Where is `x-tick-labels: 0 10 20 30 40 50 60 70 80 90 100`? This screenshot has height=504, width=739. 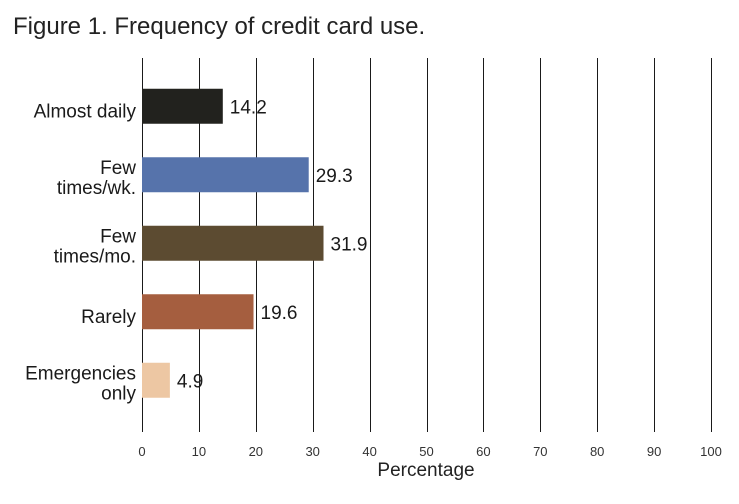
x-tick-labels: 0 10 20 30 40 50 60 70 80 90 100 is located at coordinates (429, 451).